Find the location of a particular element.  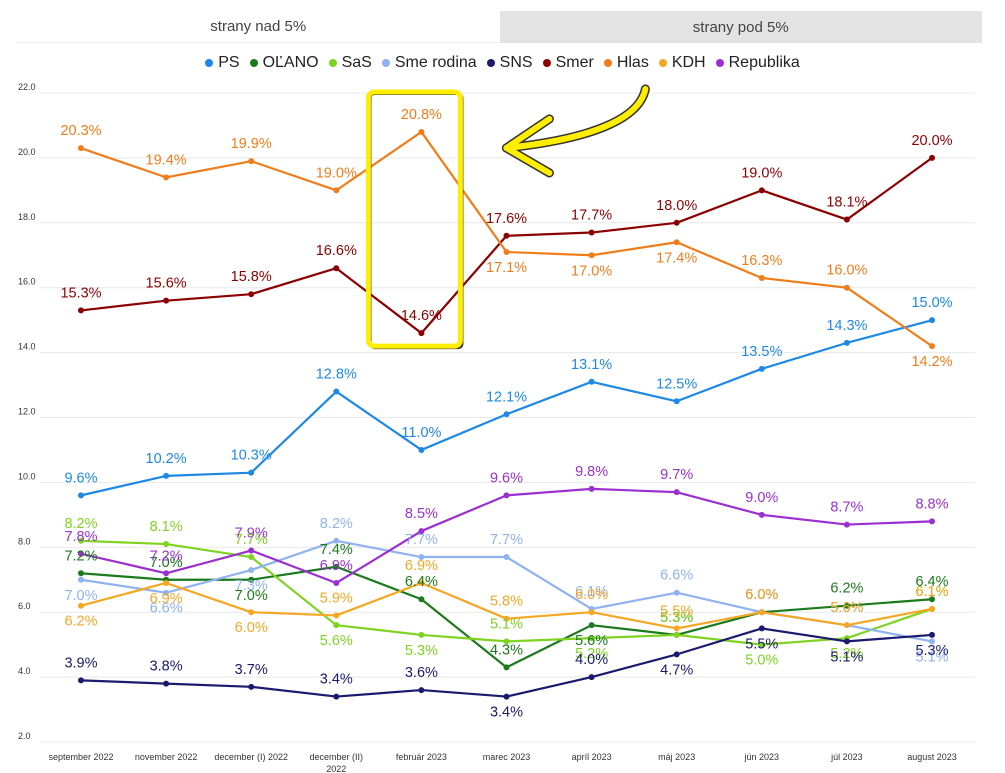

legend-item-sme-rodina: Sme rodina is located at coordinates (429, 63).